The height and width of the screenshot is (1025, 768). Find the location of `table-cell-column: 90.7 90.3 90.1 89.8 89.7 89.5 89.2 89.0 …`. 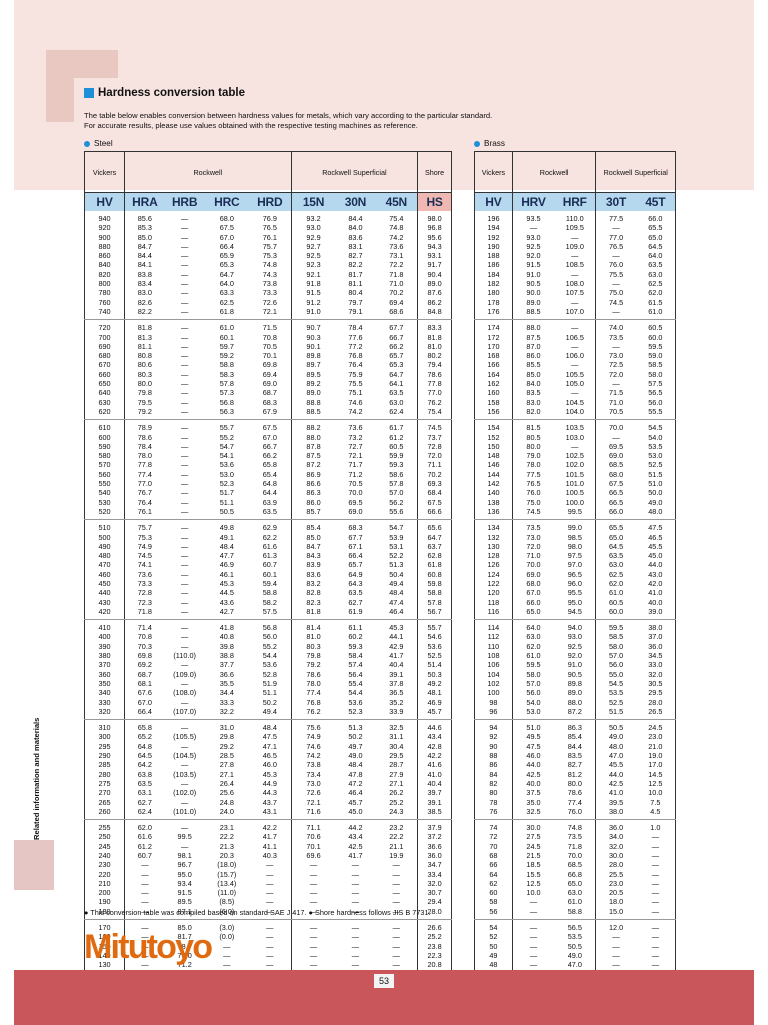

table-cell-column: 90.7 90.3 90.1 89.8 89.7 89.5 89.2 89.0 … is located at coordinates (313, 370).